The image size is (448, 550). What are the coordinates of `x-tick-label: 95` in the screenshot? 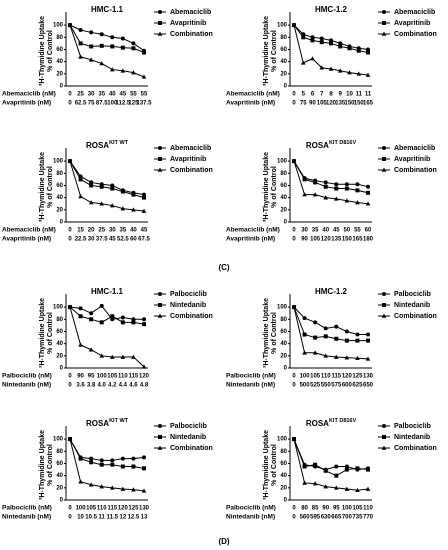 It's located at (336, 509).